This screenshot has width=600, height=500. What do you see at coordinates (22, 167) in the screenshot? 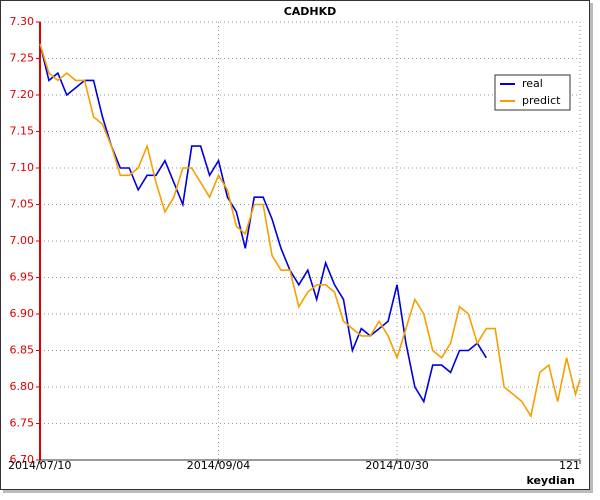
I see `y-tick-label: 7.10` at bounding box center [22, 167].